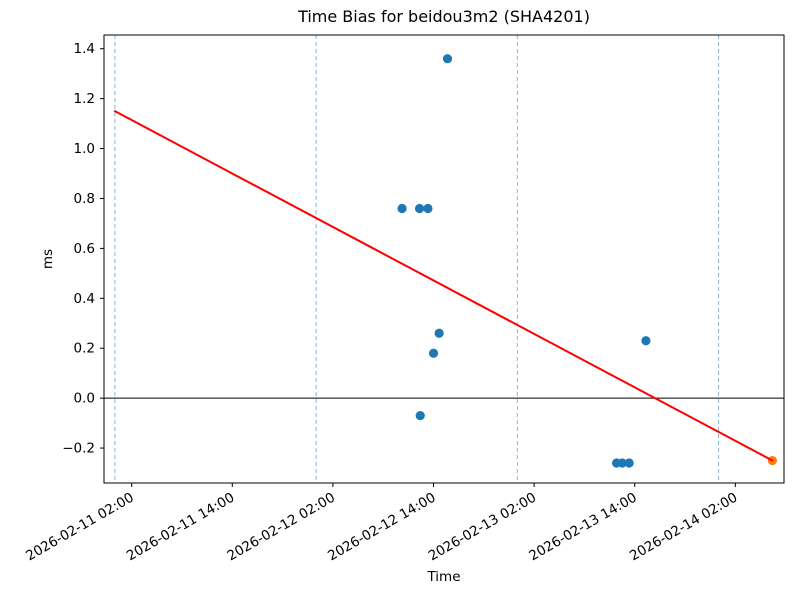 The width and height of the screenshot is (800, 600). I want to click on x-axis-label: Time, so click(443, 577).